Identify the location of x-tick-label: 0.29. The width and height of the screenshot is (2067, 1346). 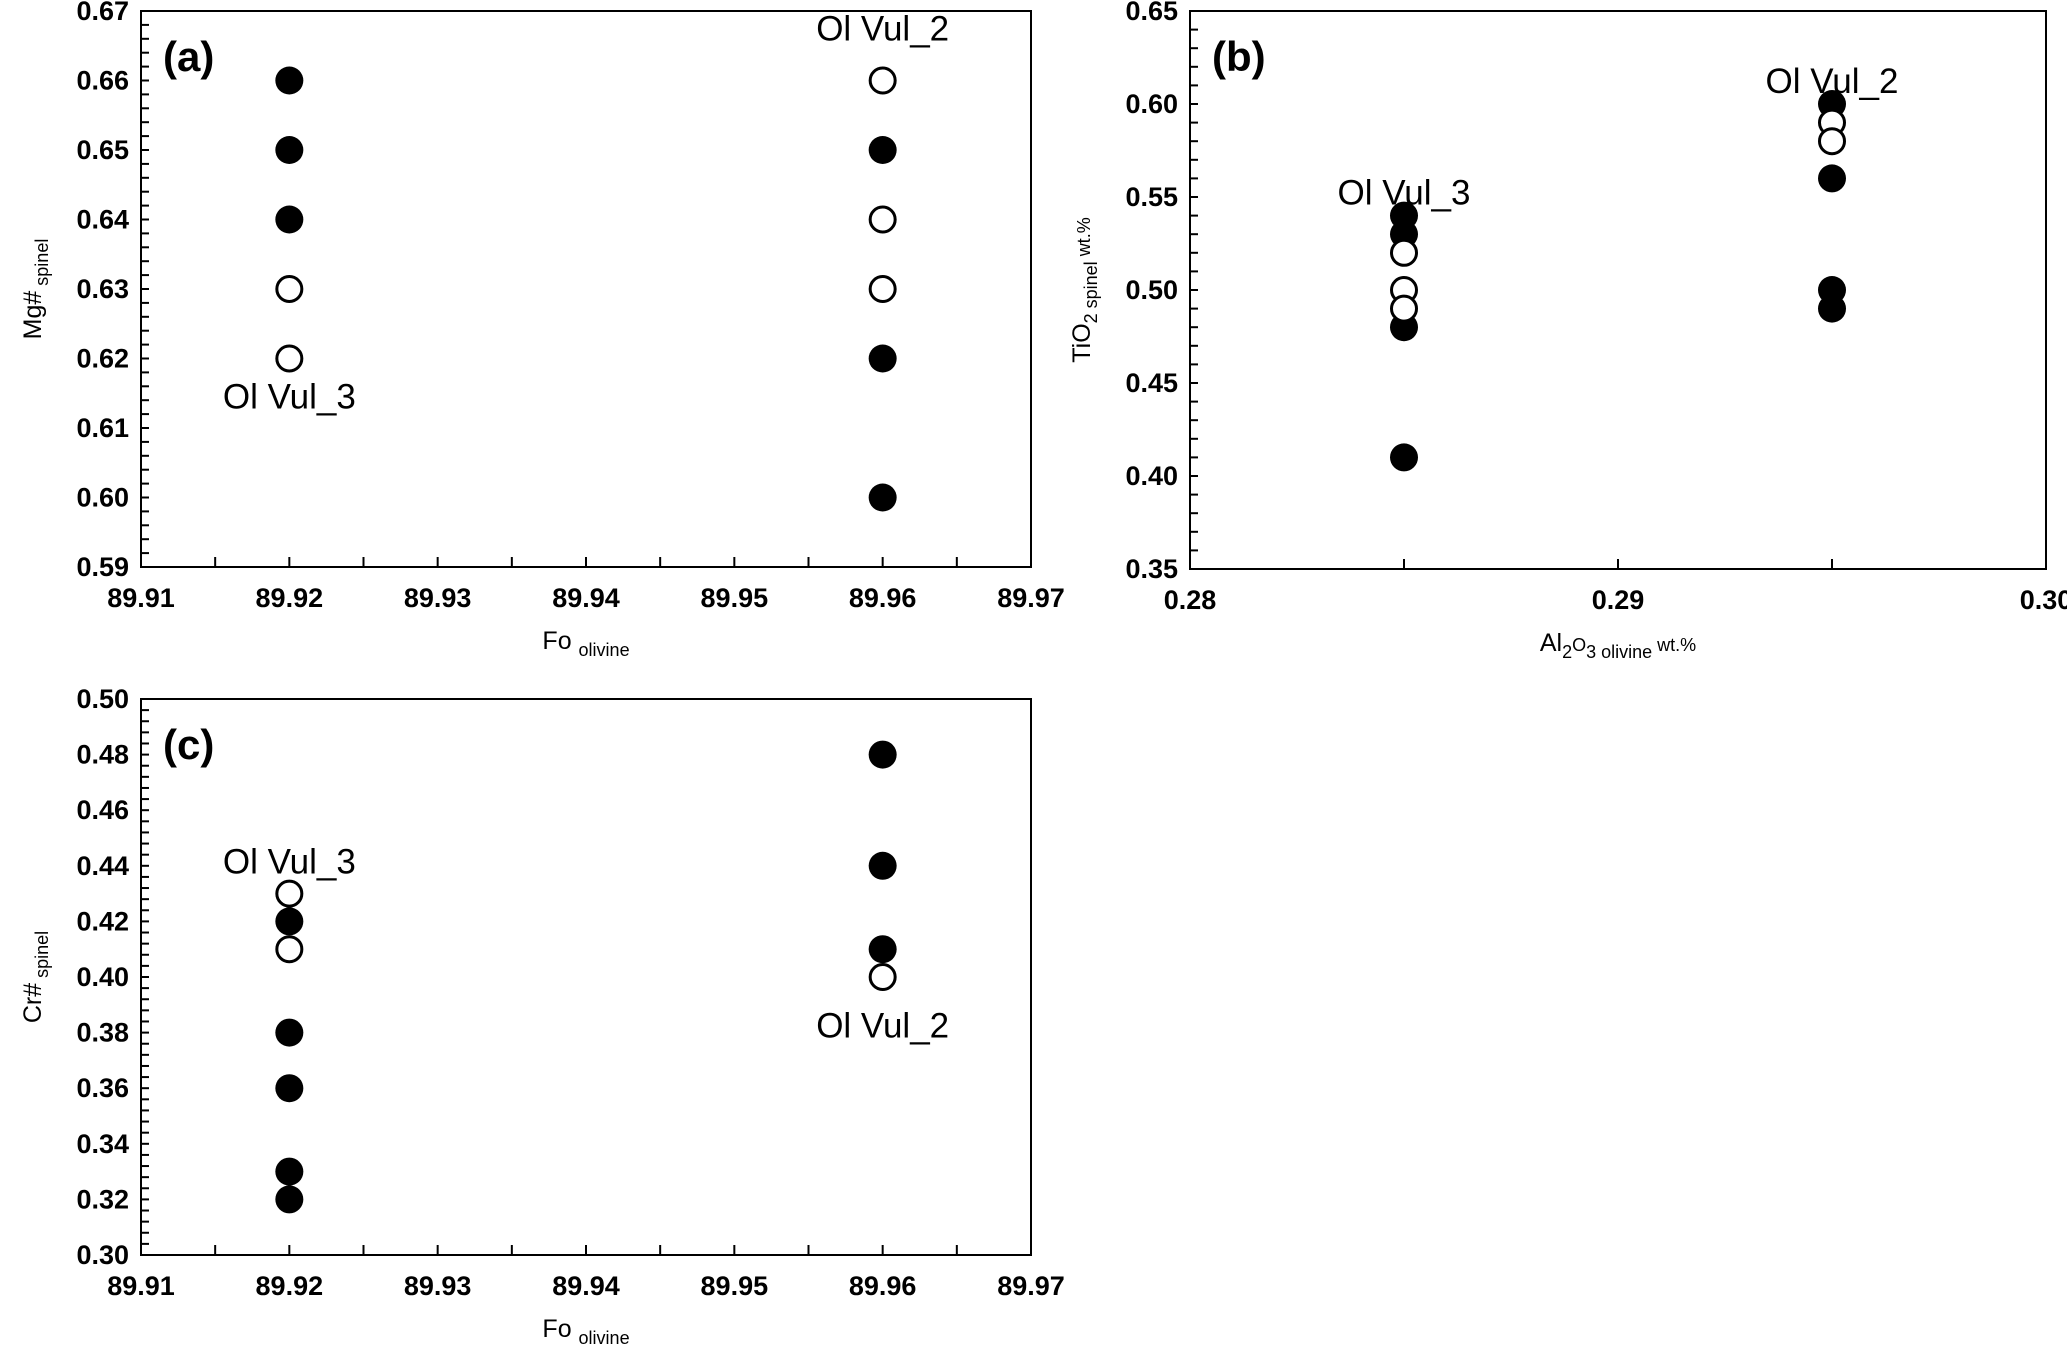
(1618, 600).